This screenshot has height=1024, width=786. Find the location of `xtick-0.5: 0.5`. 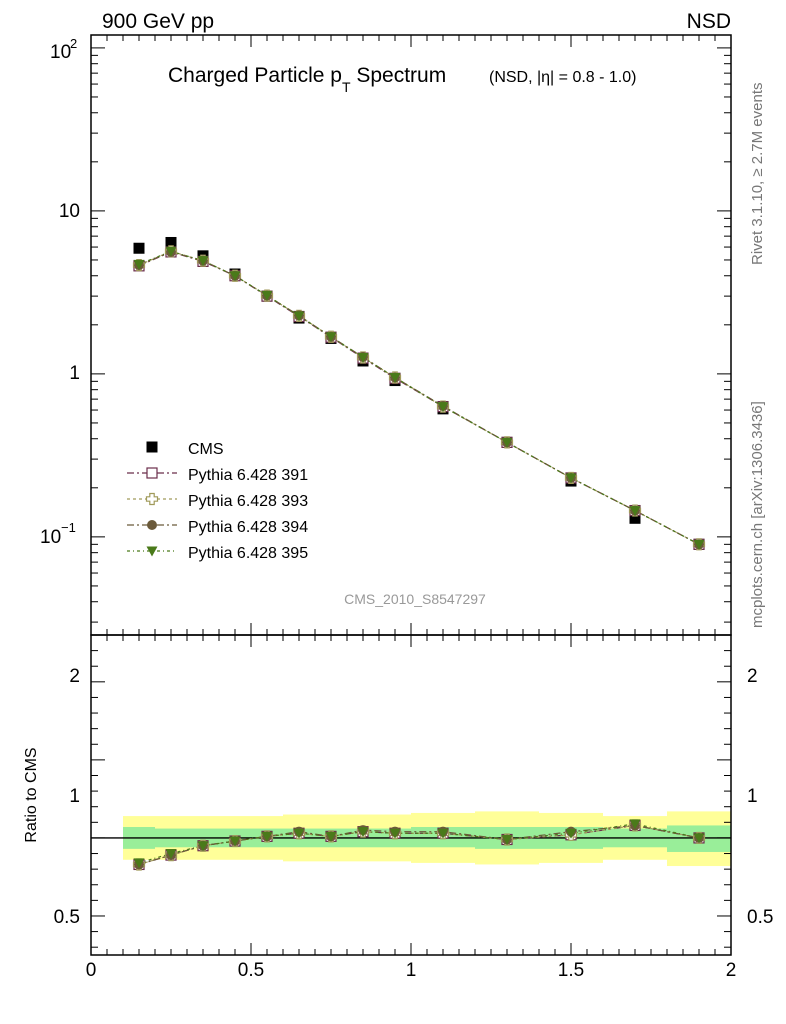

xtick-0.5: 0.5 is located at coordinates (251, 970).